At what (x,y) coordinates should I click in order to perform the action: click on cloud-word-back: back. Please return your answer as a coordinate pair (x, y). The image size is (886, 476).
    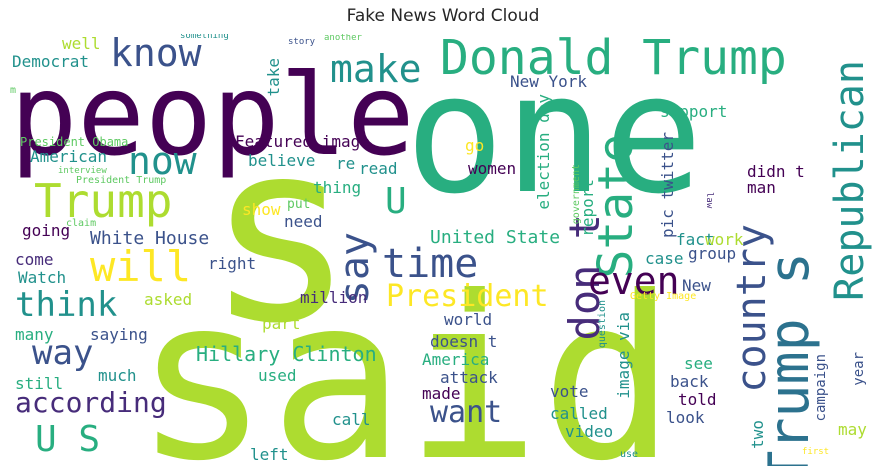
    Looking at the image, I should click on (689, 381).